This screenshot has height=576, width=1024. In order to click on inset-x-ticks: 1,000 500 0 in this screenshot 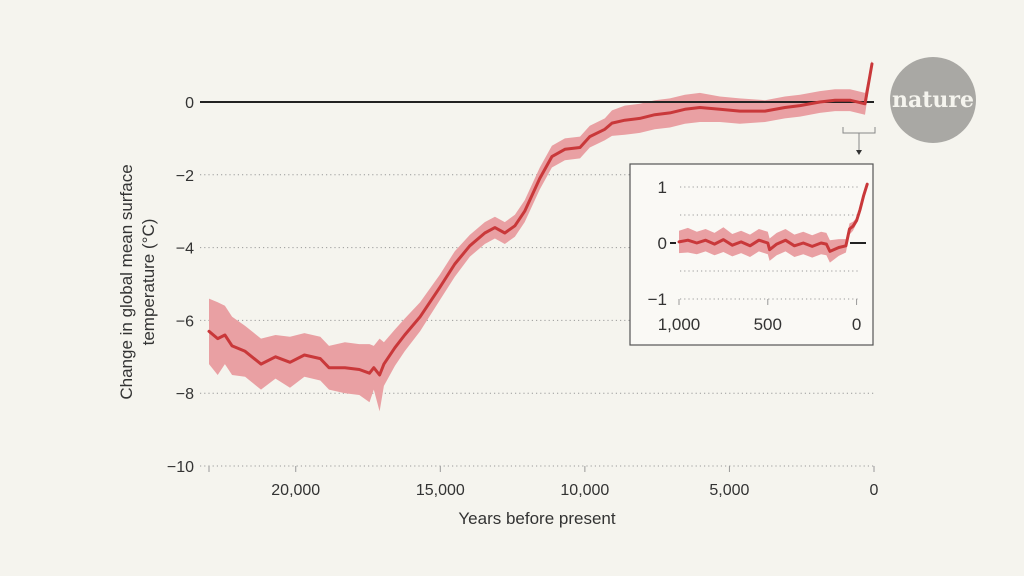, I will do `click(759, 316)`.